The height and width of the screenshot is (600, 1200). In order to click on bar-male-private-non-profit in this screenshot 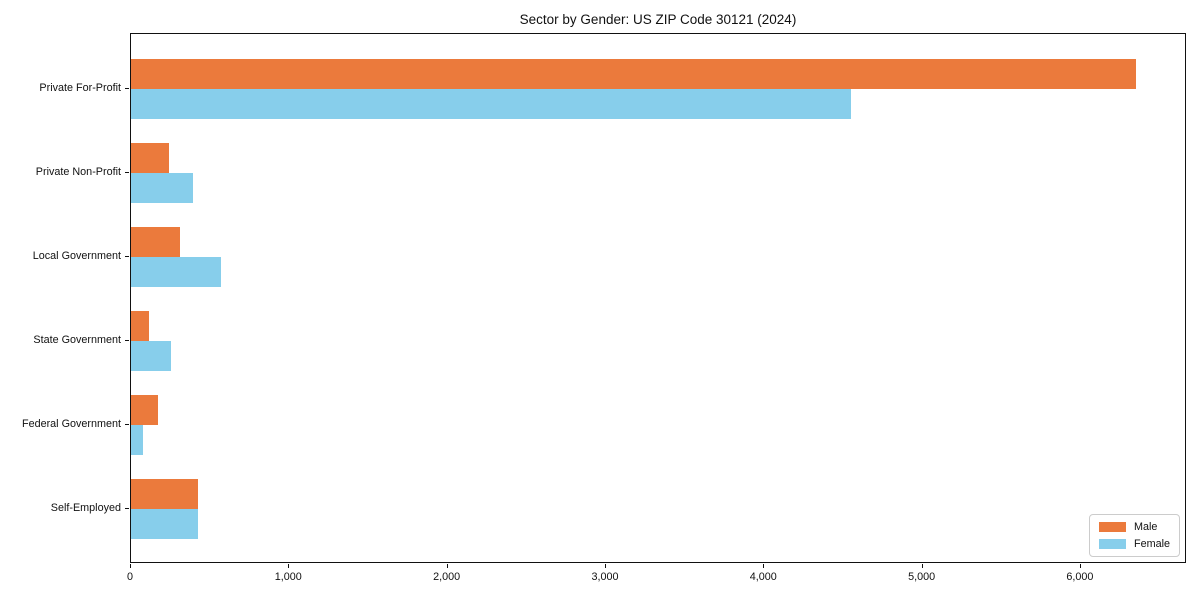, I will do `click(150, 158)`.